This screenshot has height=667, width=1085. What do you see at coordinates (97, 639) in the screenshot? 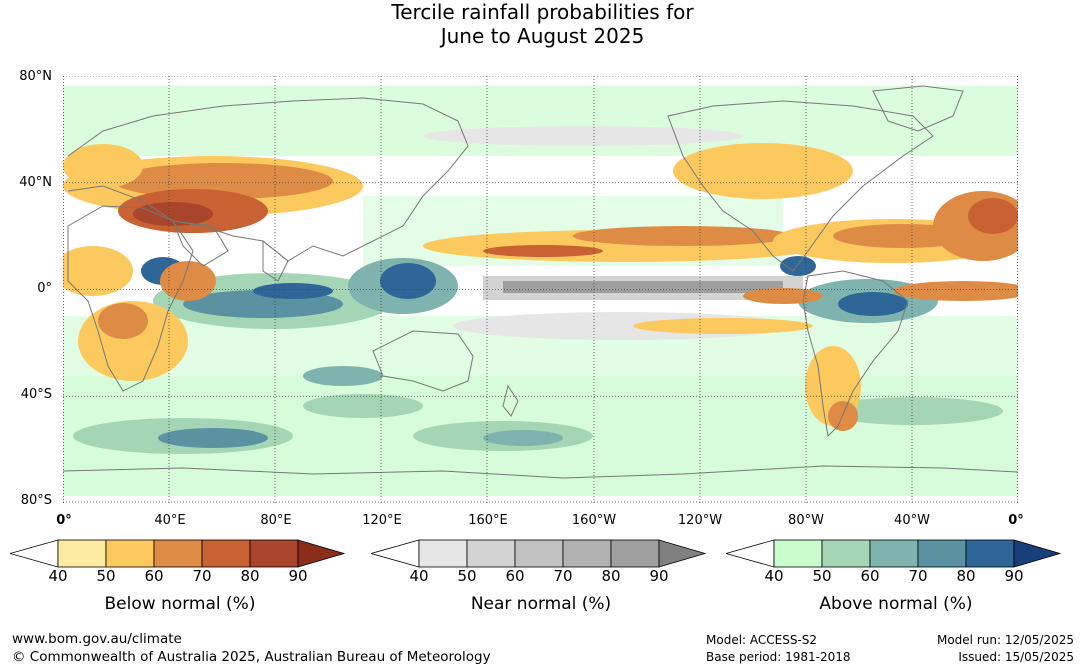
I see `website-link: www.bom.gov.au/climate` at bounding box center [97, 639].